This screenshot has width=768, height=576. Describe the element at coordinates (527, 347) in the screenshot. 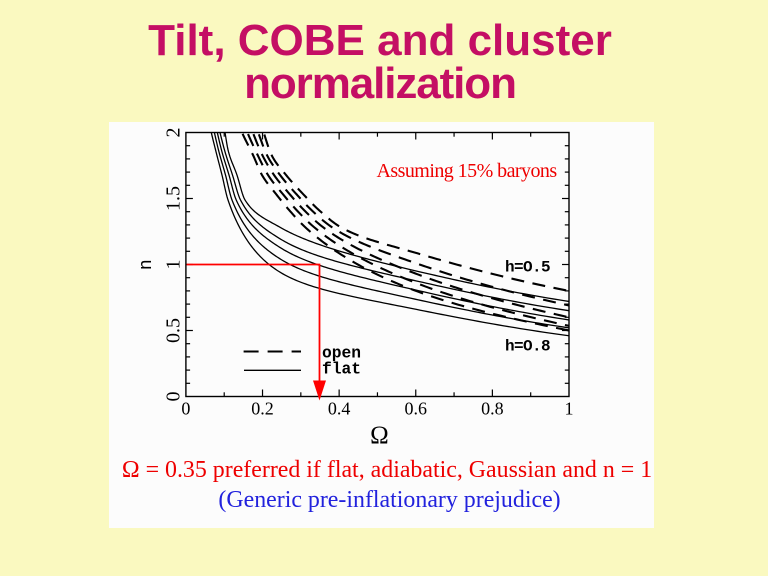

I see `svg-text: h=O.8` at that location.